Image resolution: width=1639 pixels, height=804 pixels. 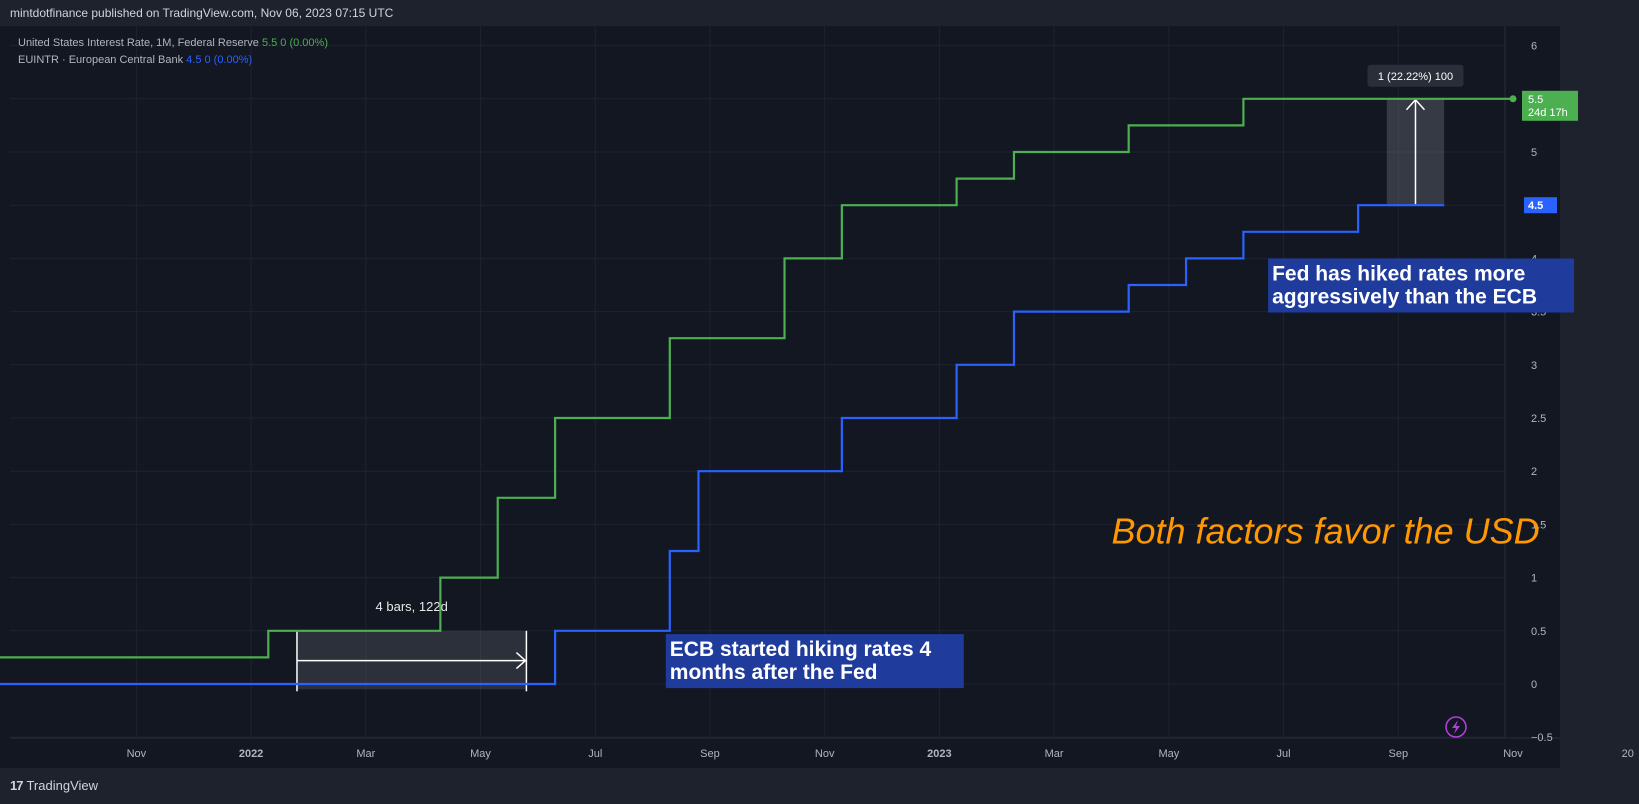 I want to click on lightning-icon-ring, so click(x=1456, y=727).